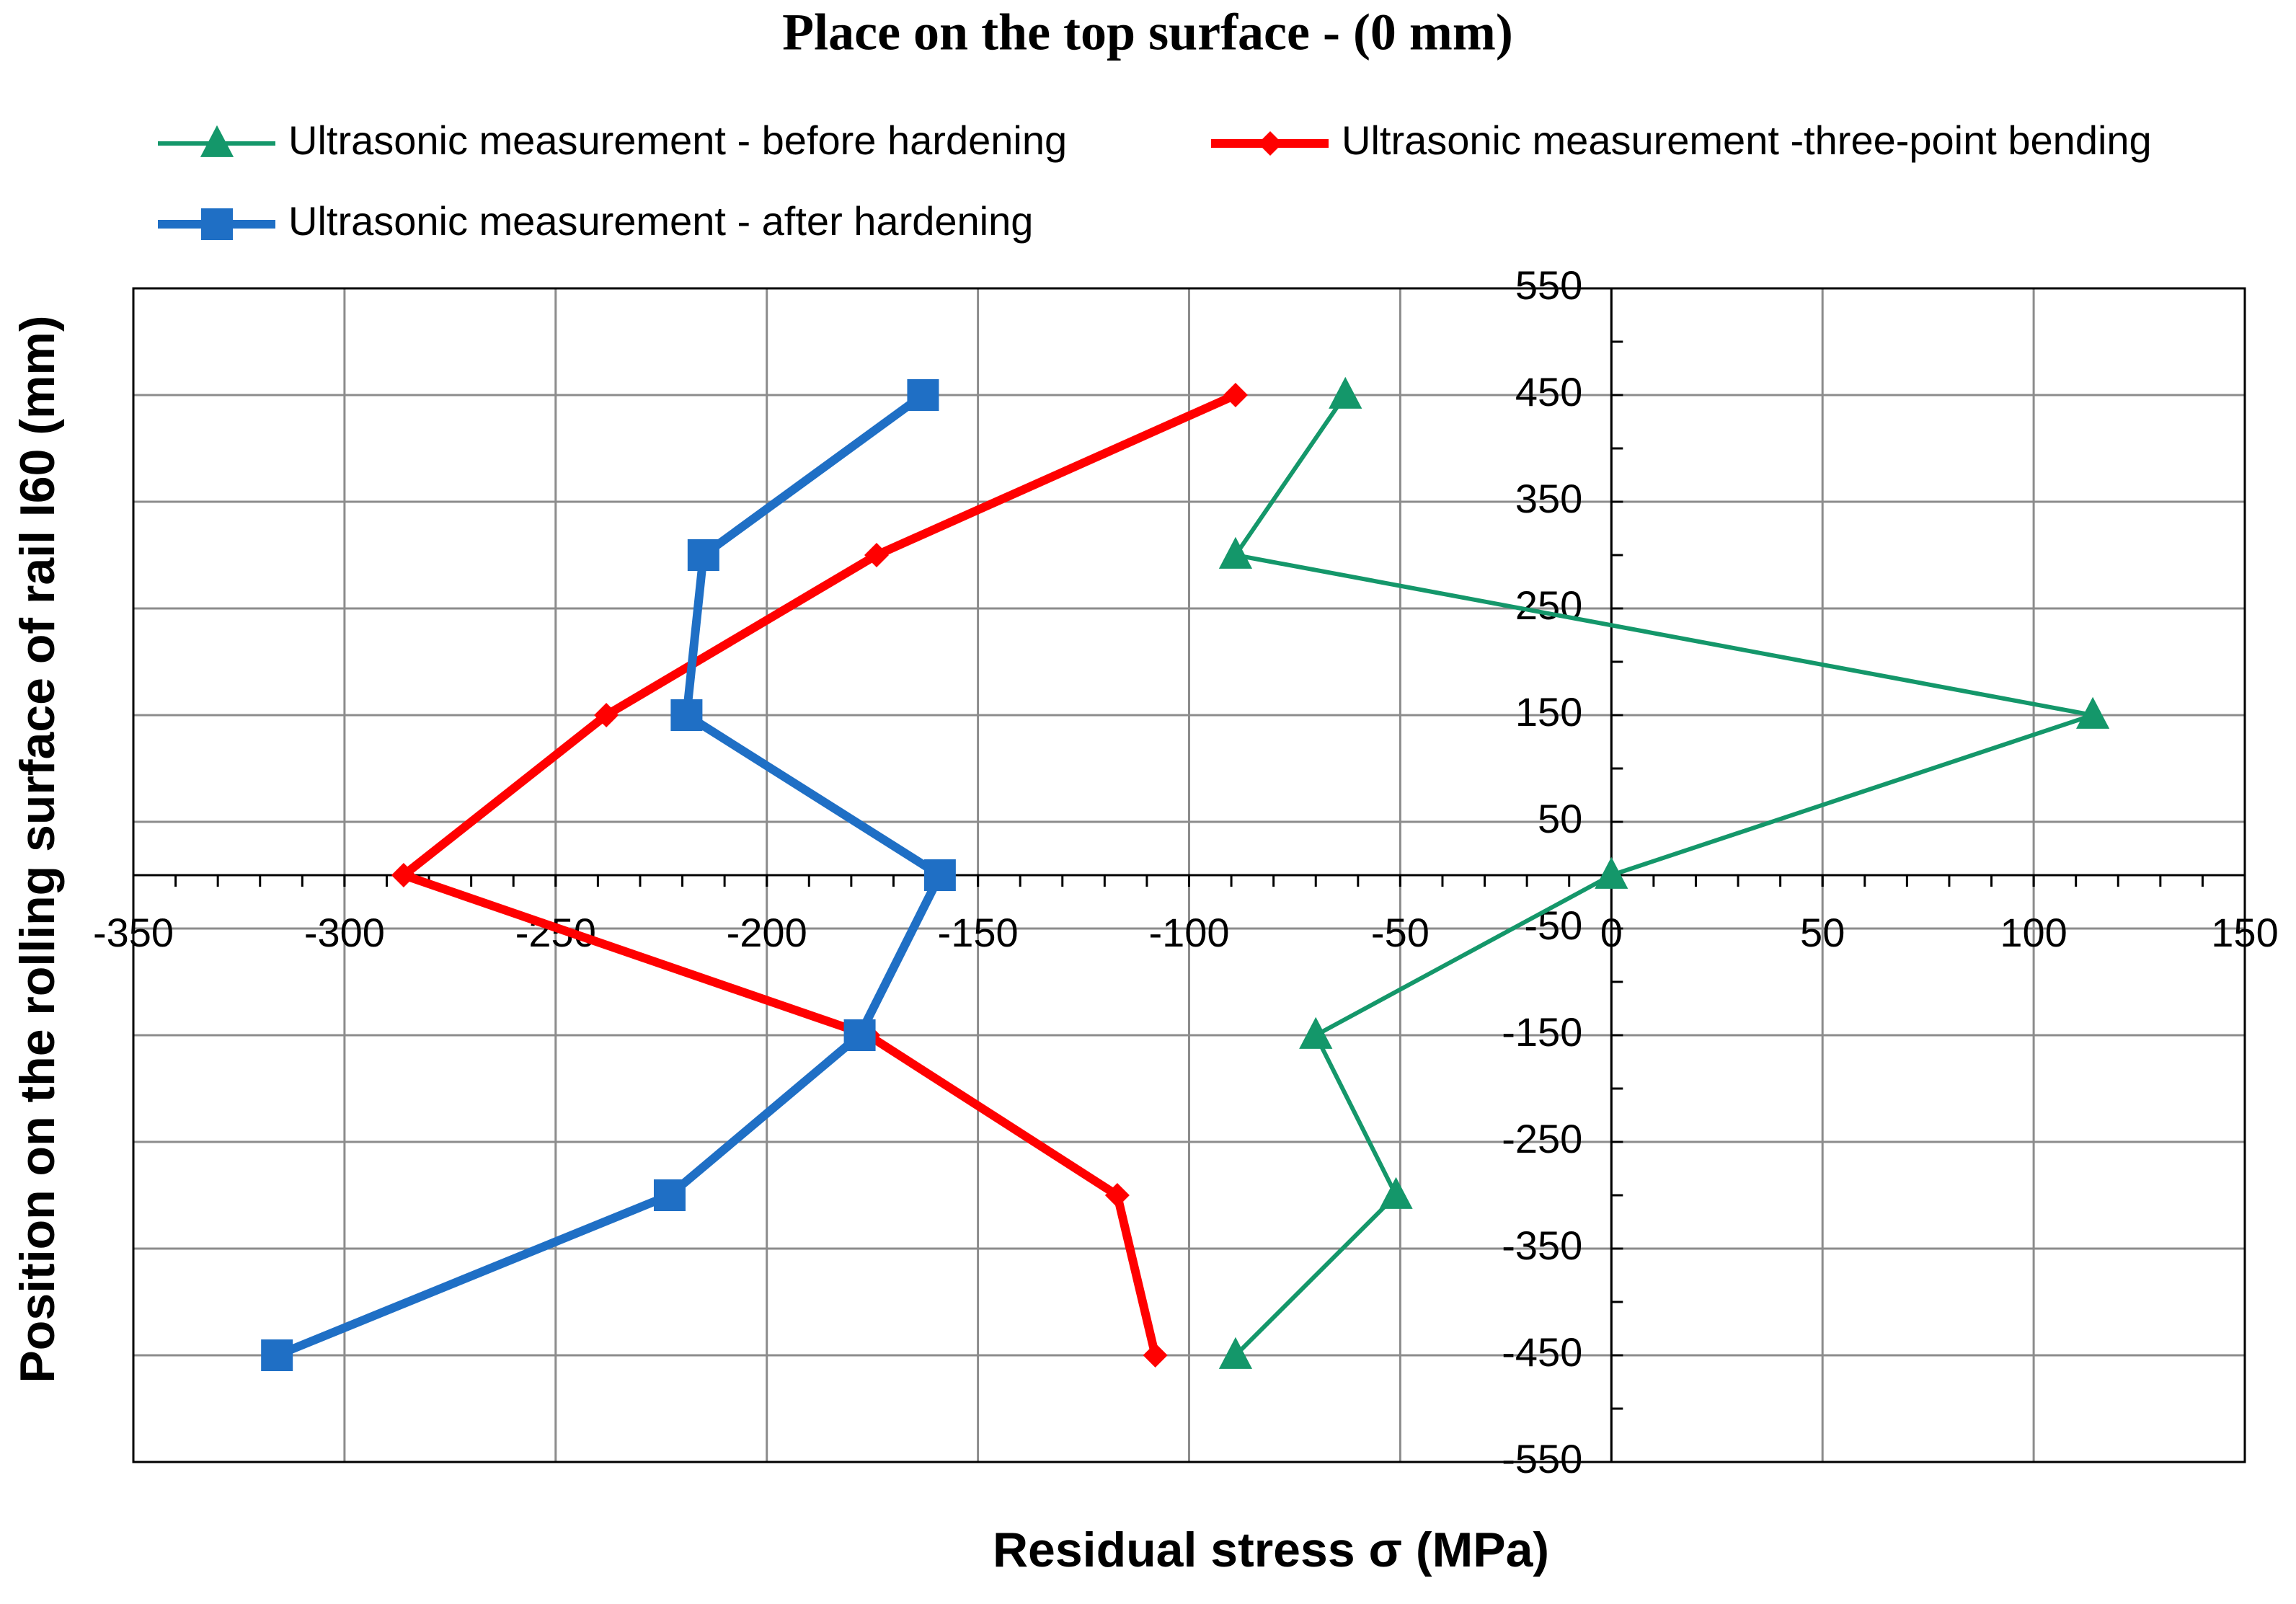 Image resolution: width=2296 pixels, height=1604 pixels. I want to click on chart-title: Place on the top surface - (0 mm), so click(1147, 32).